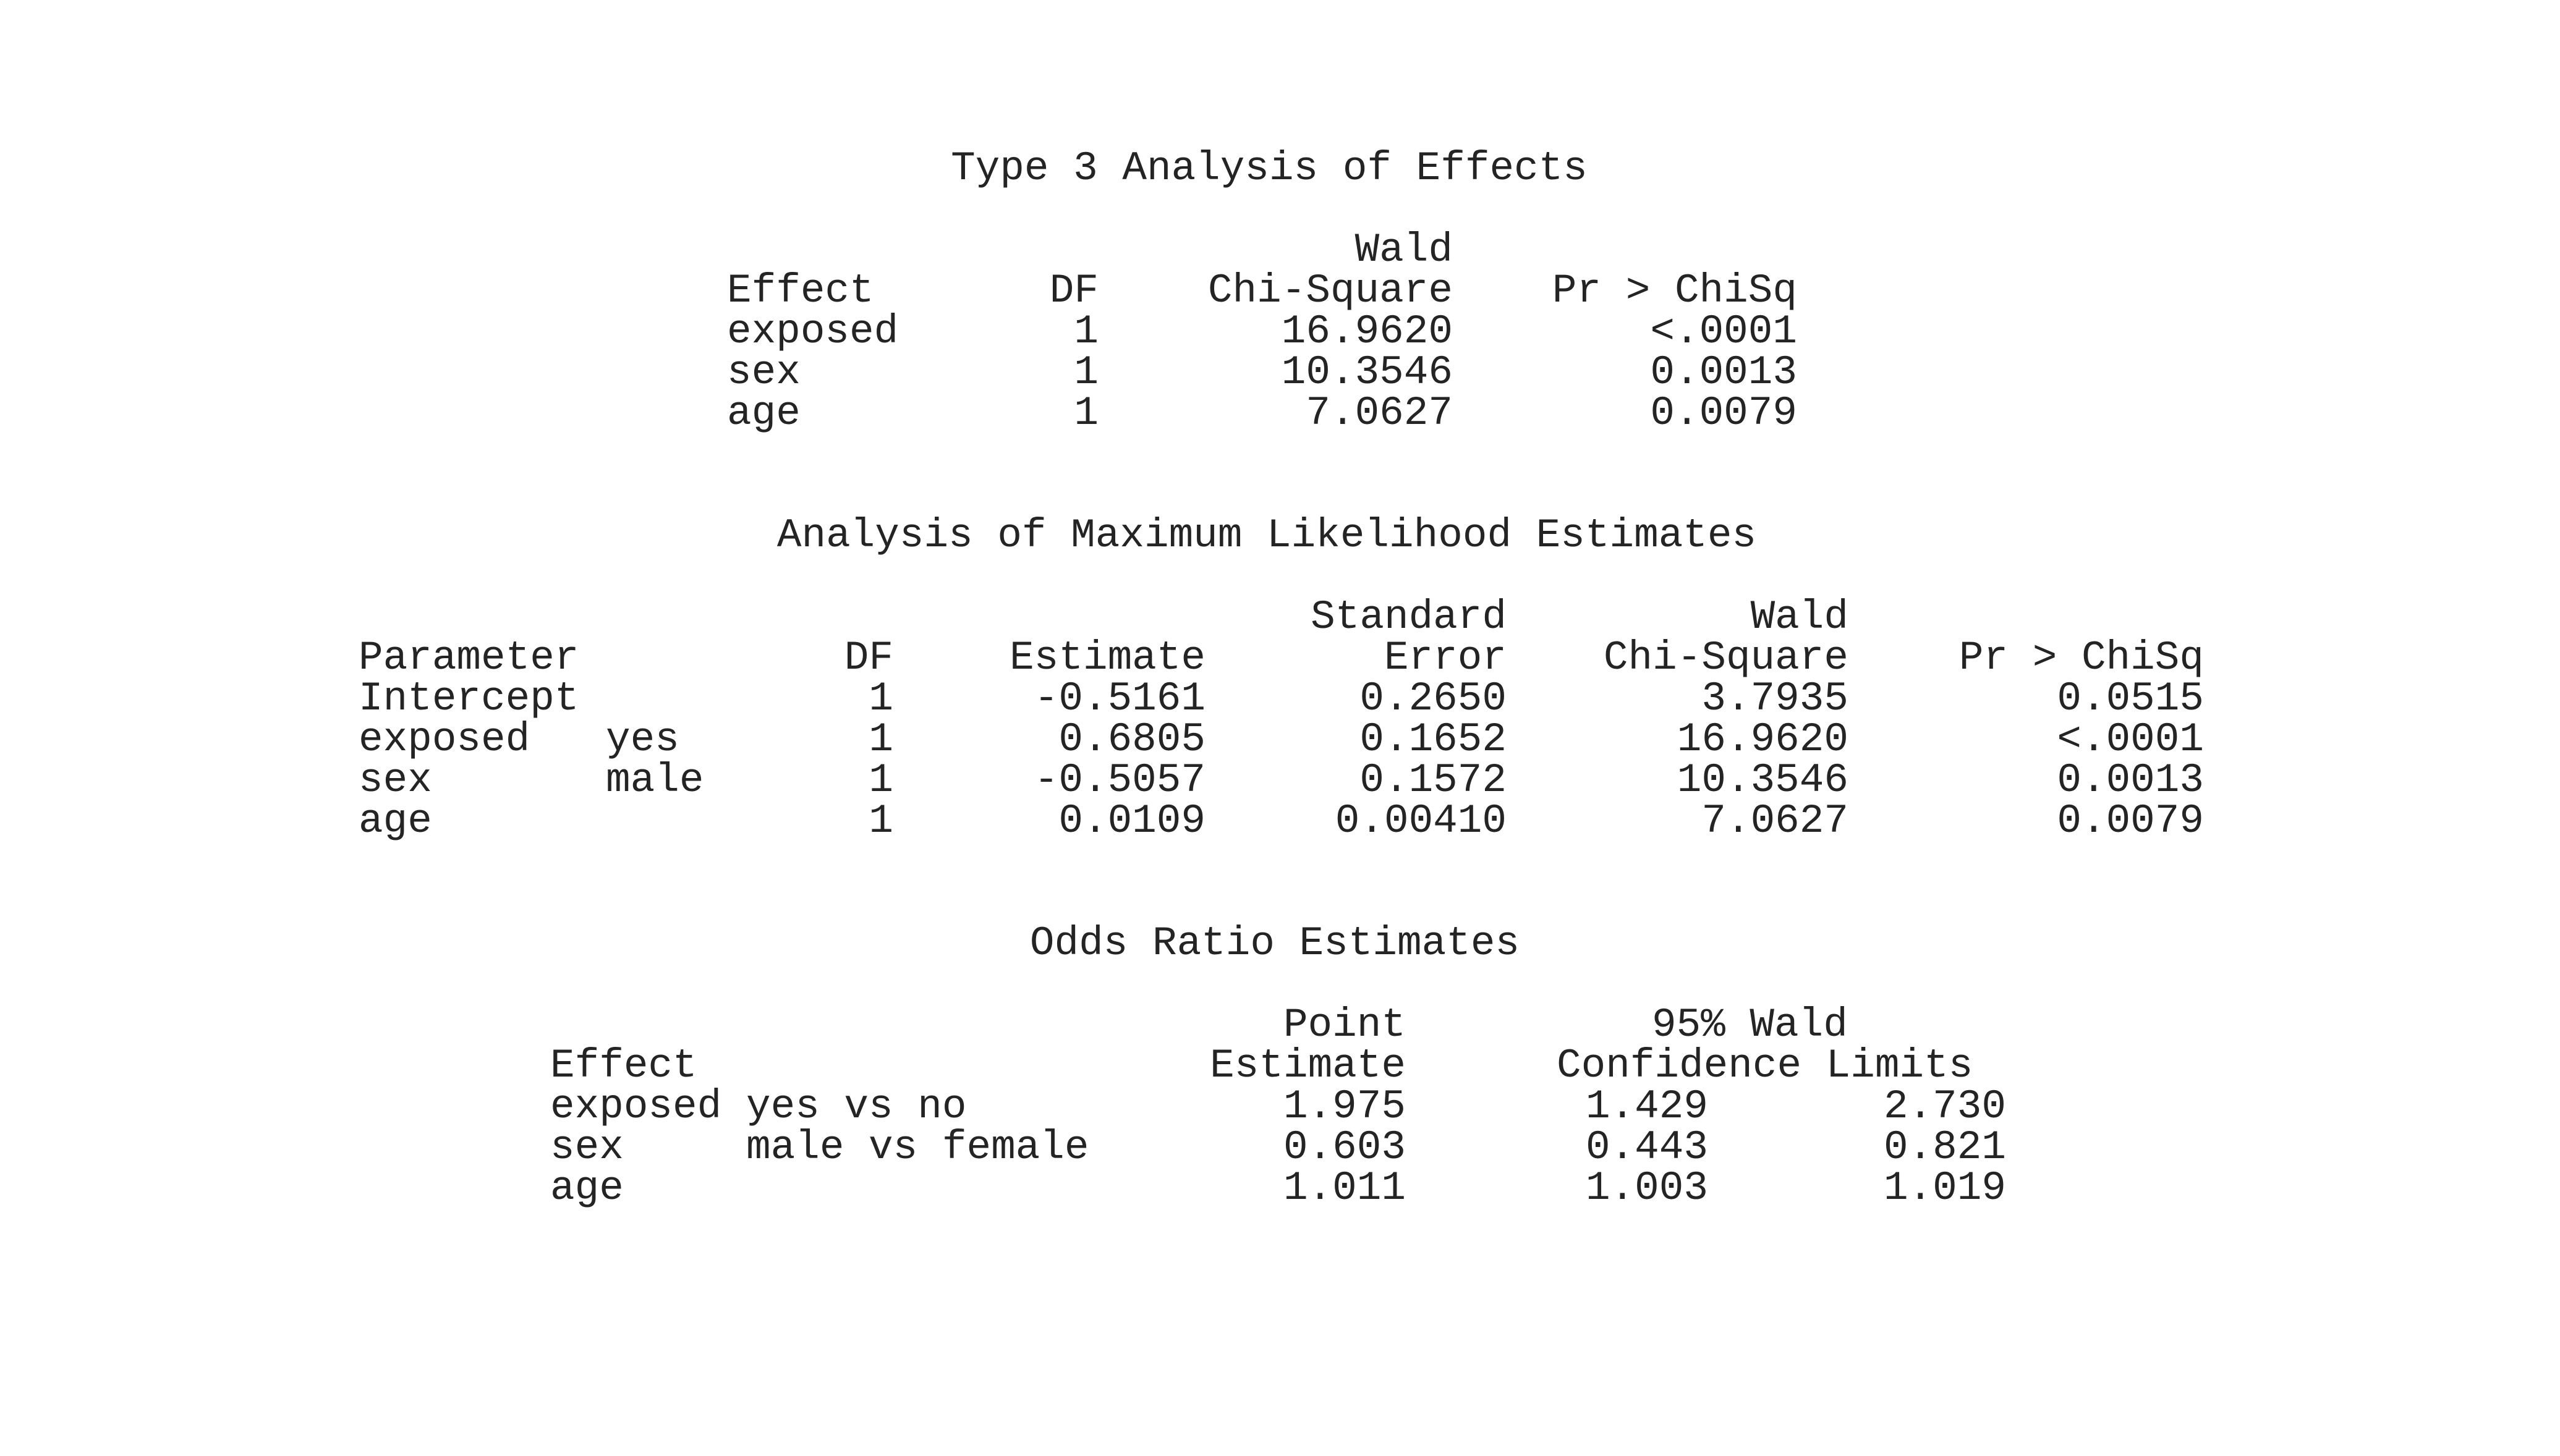 This screenshot has height=1456, width=2560. I want to click on ci-lower-cell: 1.003, so click(1646, 1188).